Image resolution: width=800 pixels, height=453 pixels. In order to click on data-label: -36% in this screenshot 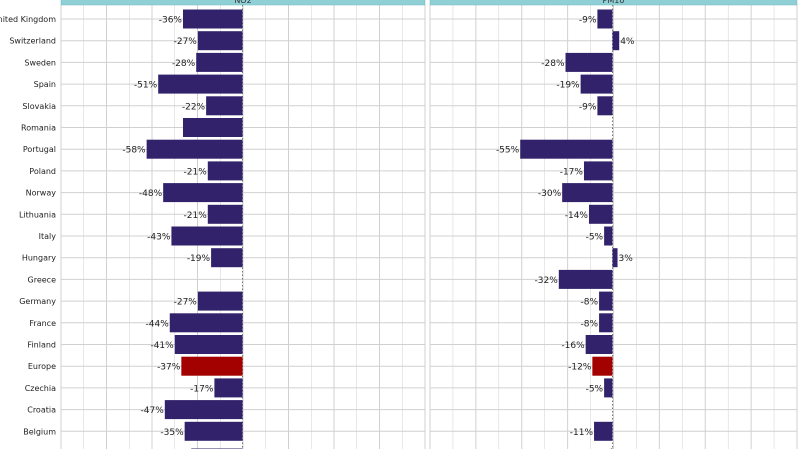, I will do `click(171, 21)`.